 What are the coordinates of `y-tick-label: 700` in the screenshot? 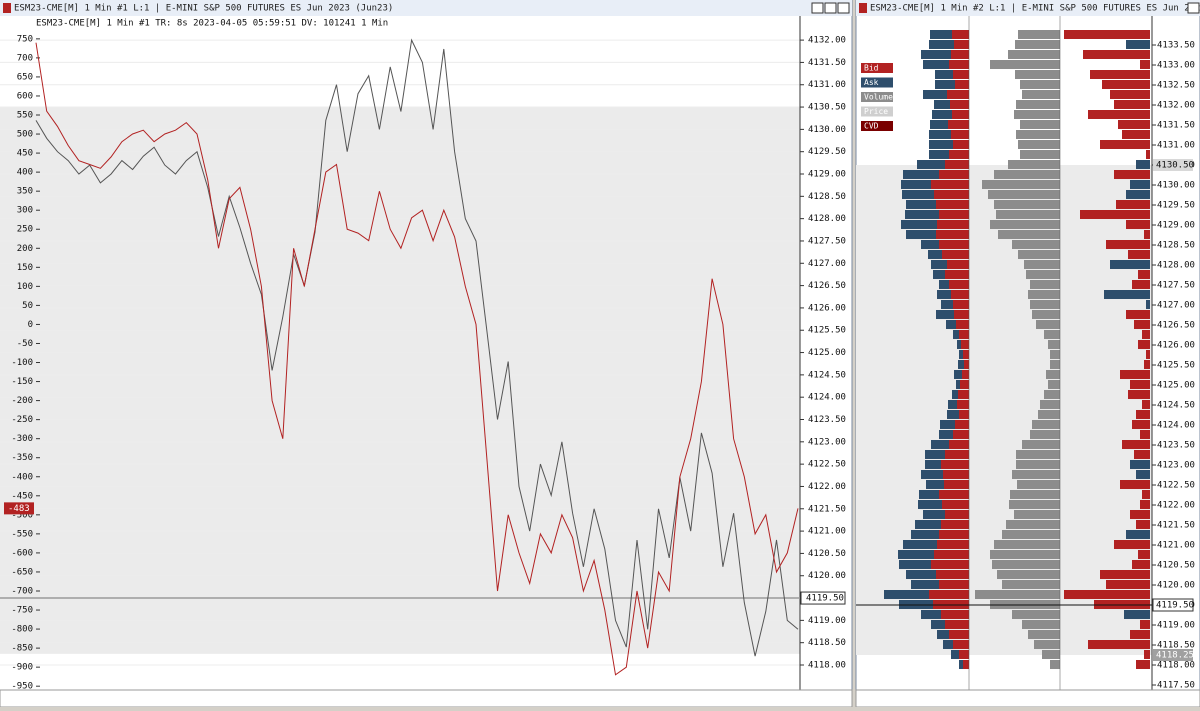 It's located at (25, 58).